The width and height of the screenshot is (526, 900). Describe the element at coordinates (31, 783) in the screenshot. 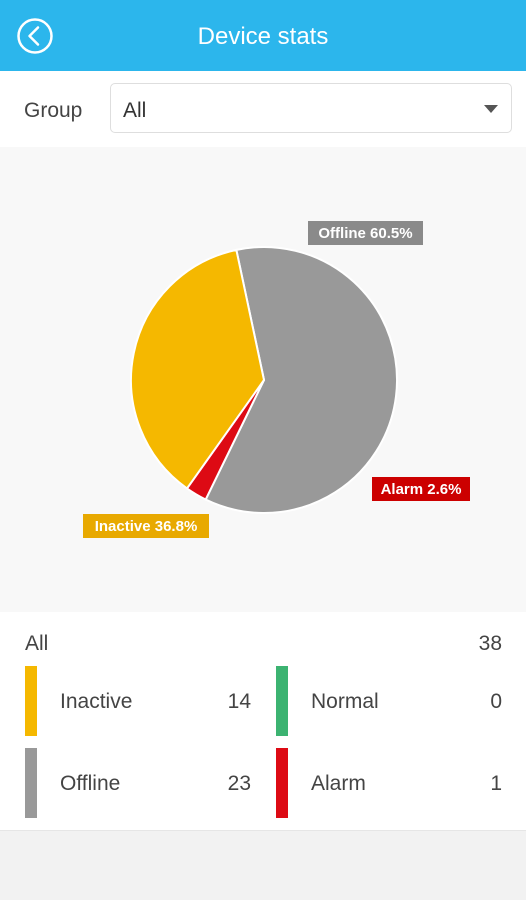

I see `offline-color-bar` at that location.